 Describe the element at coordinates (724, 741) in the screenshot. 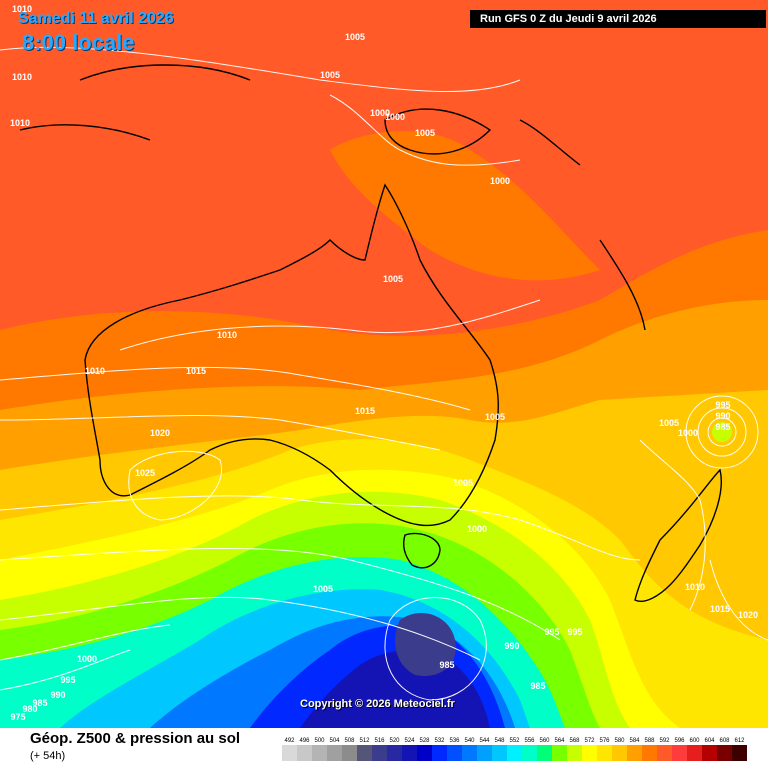

I see `legend-label: 608` at that location.